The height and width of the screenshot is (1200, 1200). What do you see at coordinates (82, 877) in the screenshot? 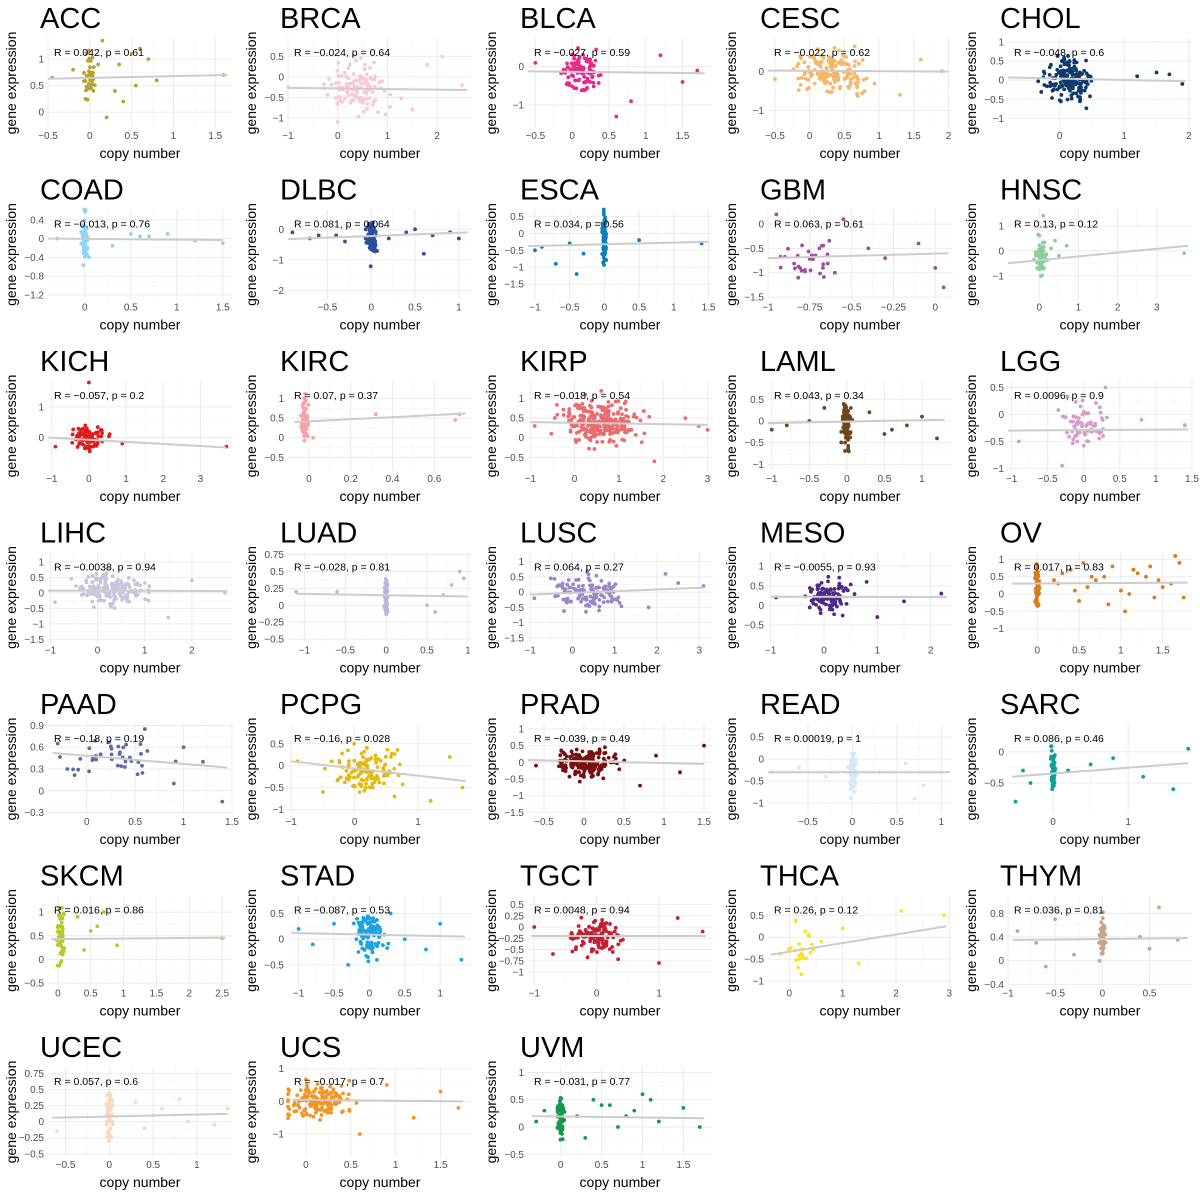
I see `panel-title: SKCM` at bounding box center [82, 877].